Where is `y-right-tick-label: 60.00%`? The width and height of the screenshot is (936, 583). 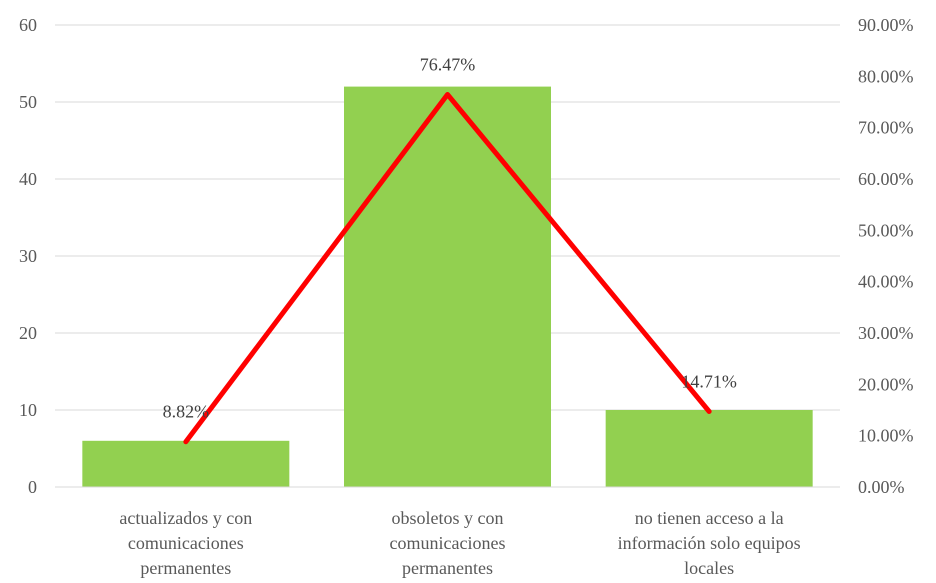
y-right-tick-label: 60.00% is located at coordinates (886, 179).